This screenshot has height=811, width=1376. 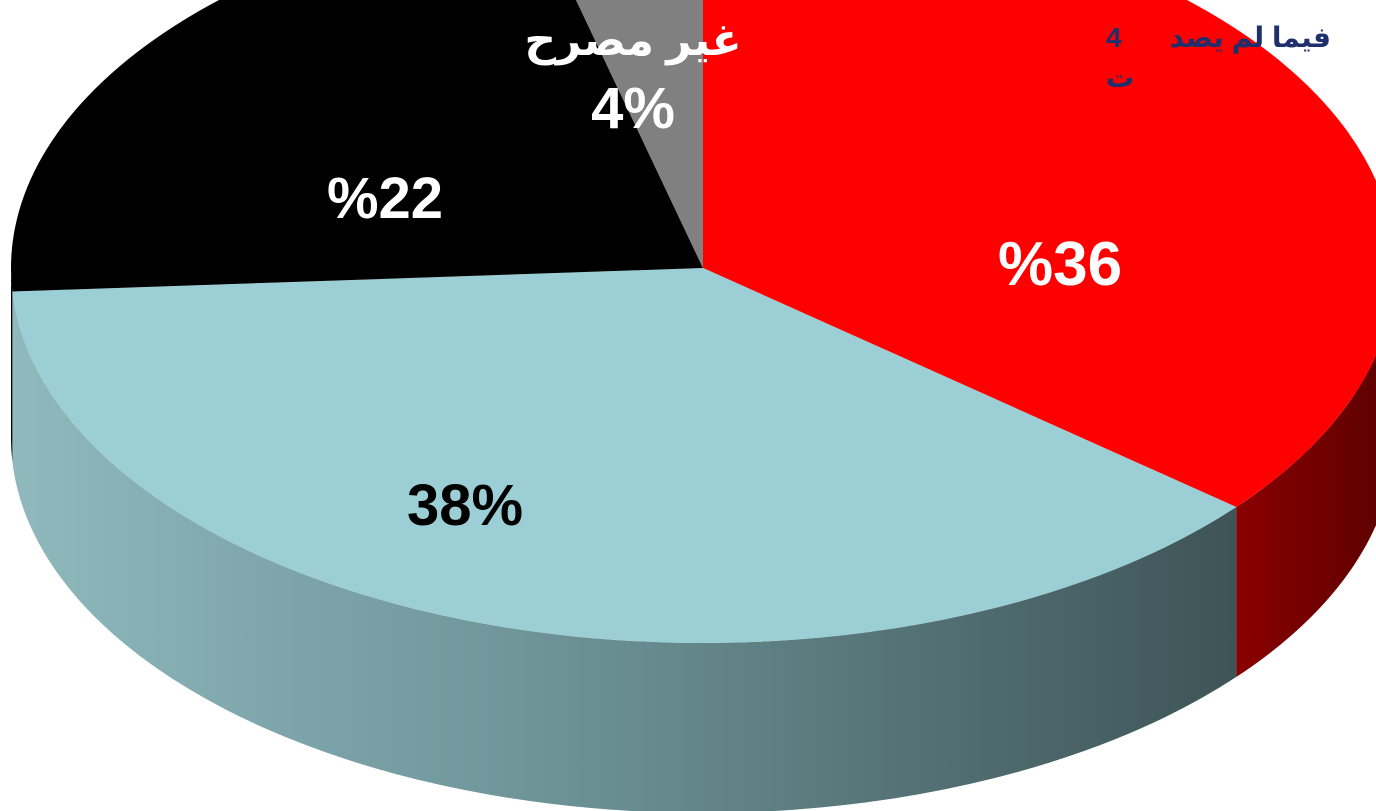 What do you see at coordinates (1241, 78) in the screenshot?
I see `corner-note-line-2: ت` at bounding box center [1241, 78].